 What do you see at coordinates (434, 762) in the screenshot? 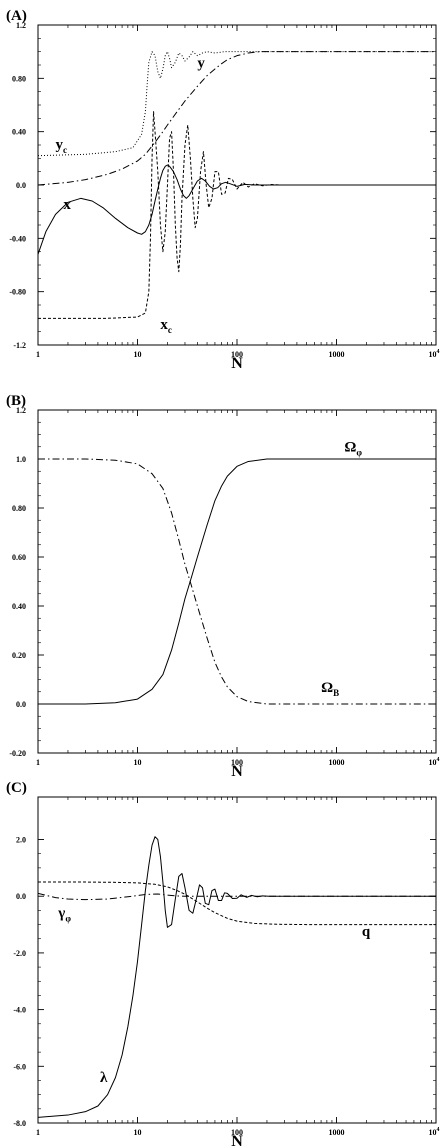
I see `panel-b-x-tick-label: 10⁴` at bounding box center [434, 762].